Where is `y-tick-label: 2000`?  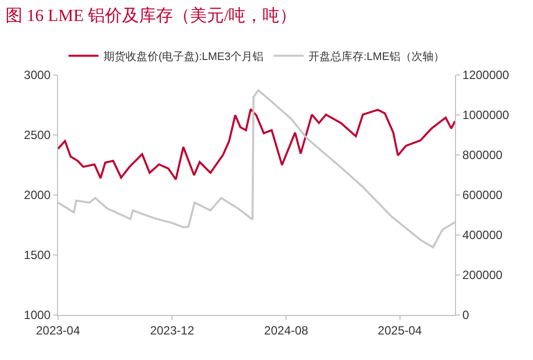
y-tick-label: 2000 is located at coordinates (37, 195).